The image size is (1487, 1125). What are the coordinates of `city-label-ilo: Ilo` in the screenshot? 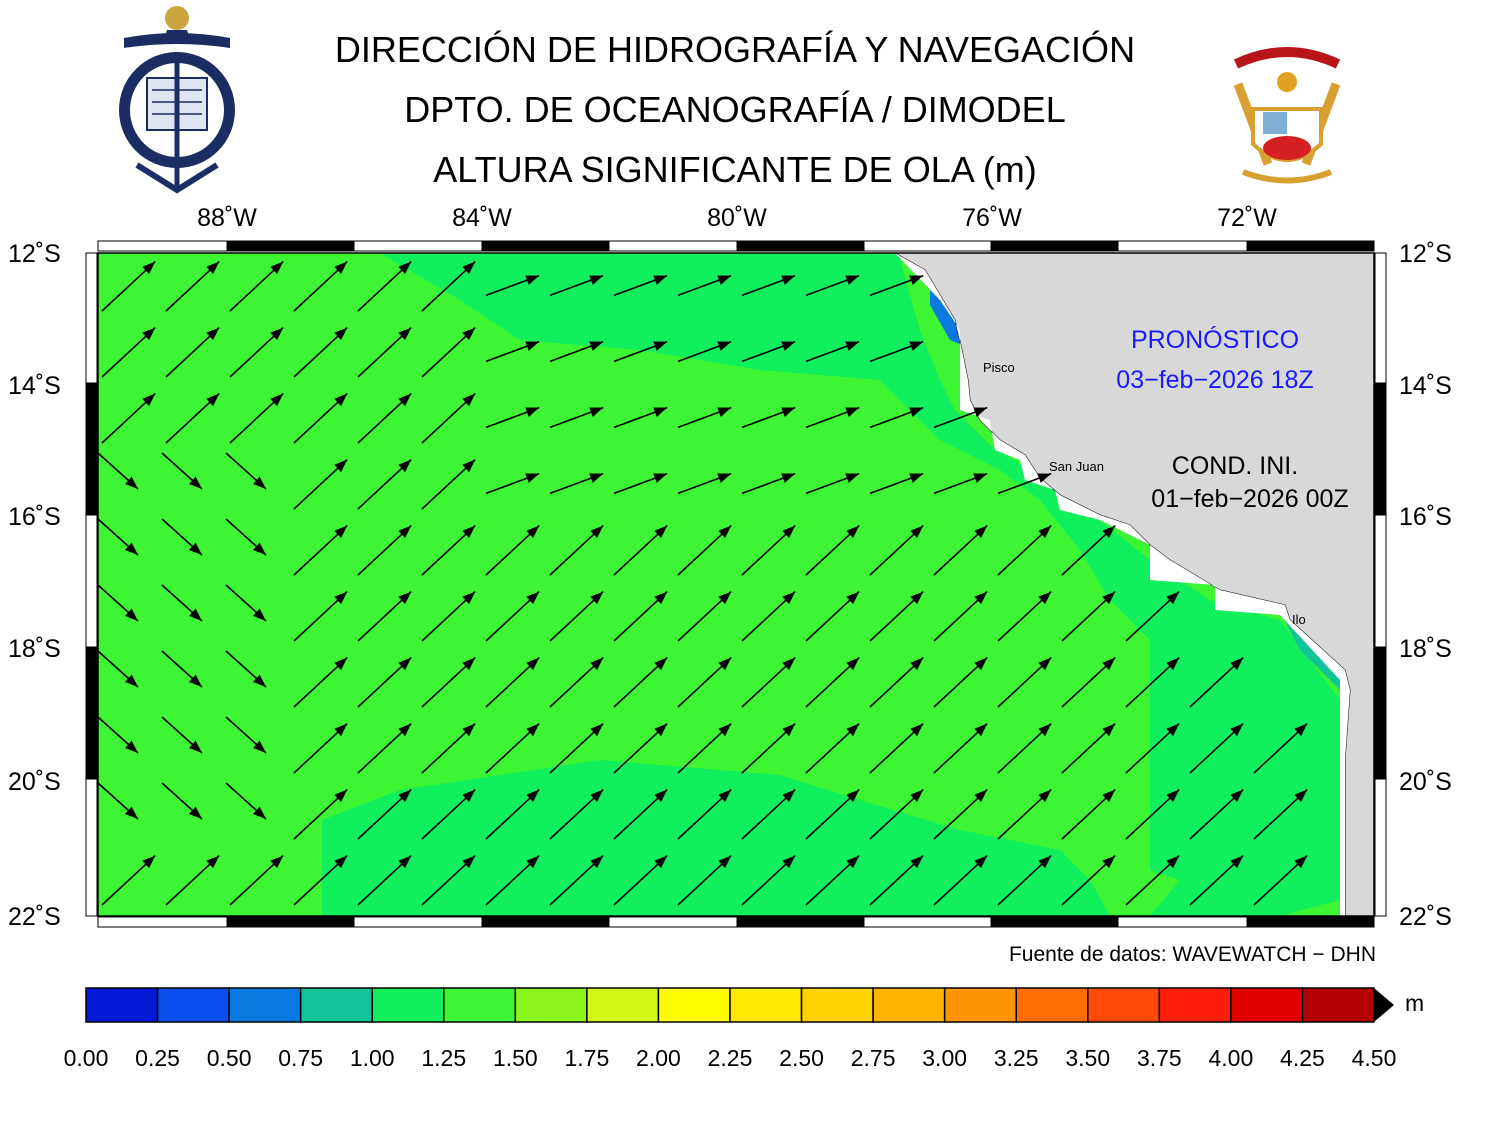 It's located at (1299, 619).